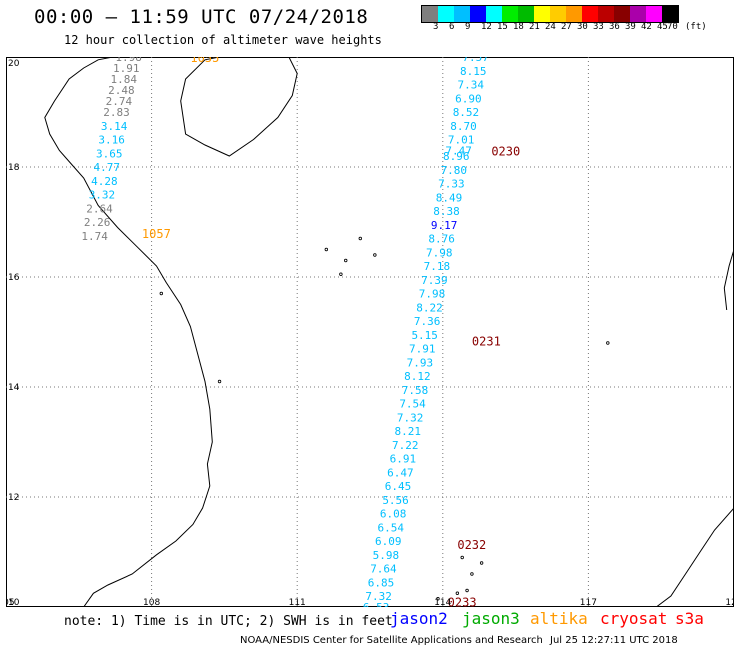 The image size is (740, 650). What do you see at coordinates (124, 79) in the screenshot?
I see `wave-height-value: 1.84` at bounding box center [124, 79].